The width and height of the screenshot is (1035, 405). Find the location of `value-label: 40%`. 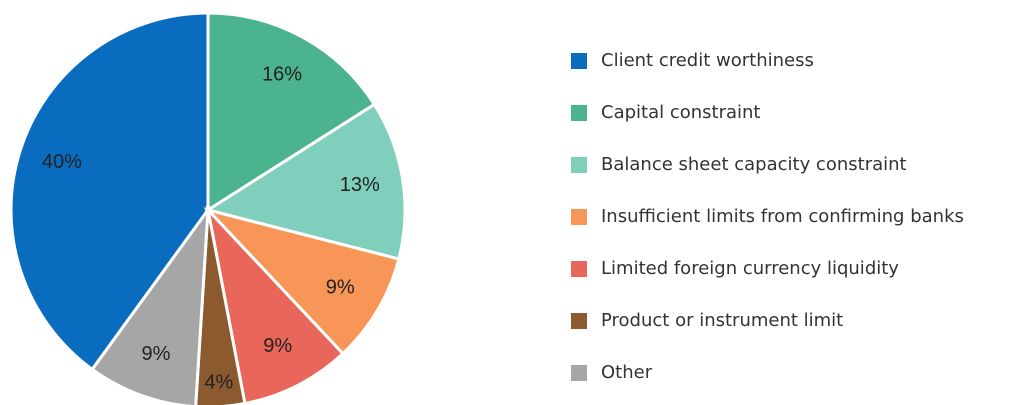

value-label: 40% is located at coordinates (62, 162).